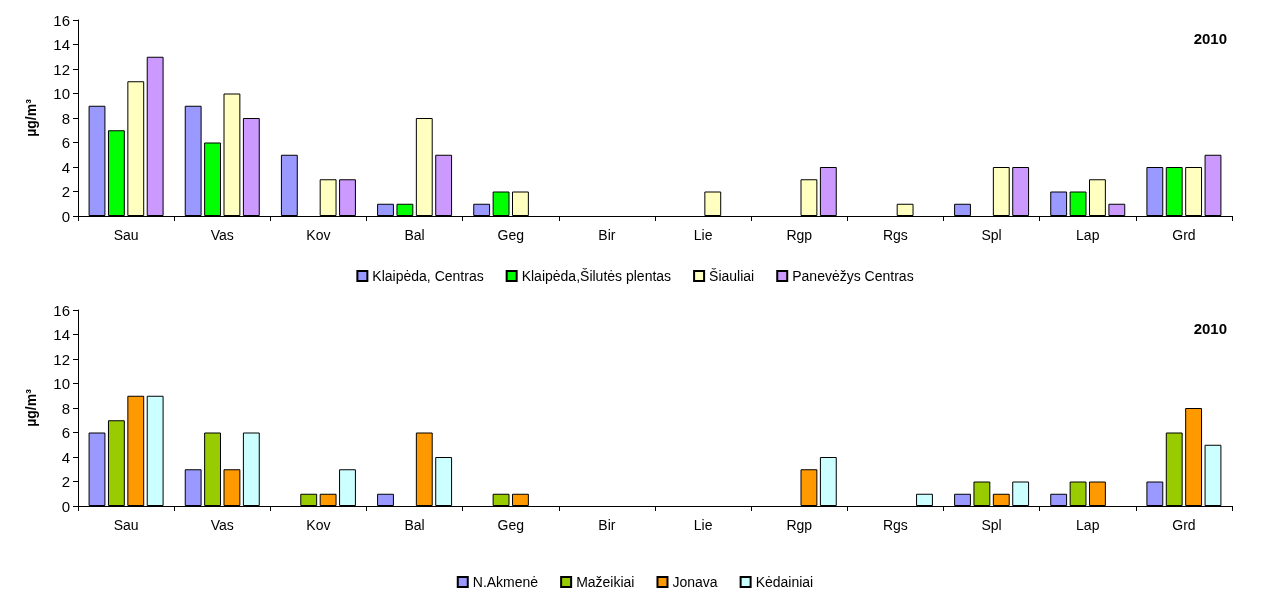 Image resolution: width=1270 pixels, height=602 pixels. Describe the element at coordinates (853, 276) in the screenshot. I see `legend-label: Panevėžys Centras` at that location.